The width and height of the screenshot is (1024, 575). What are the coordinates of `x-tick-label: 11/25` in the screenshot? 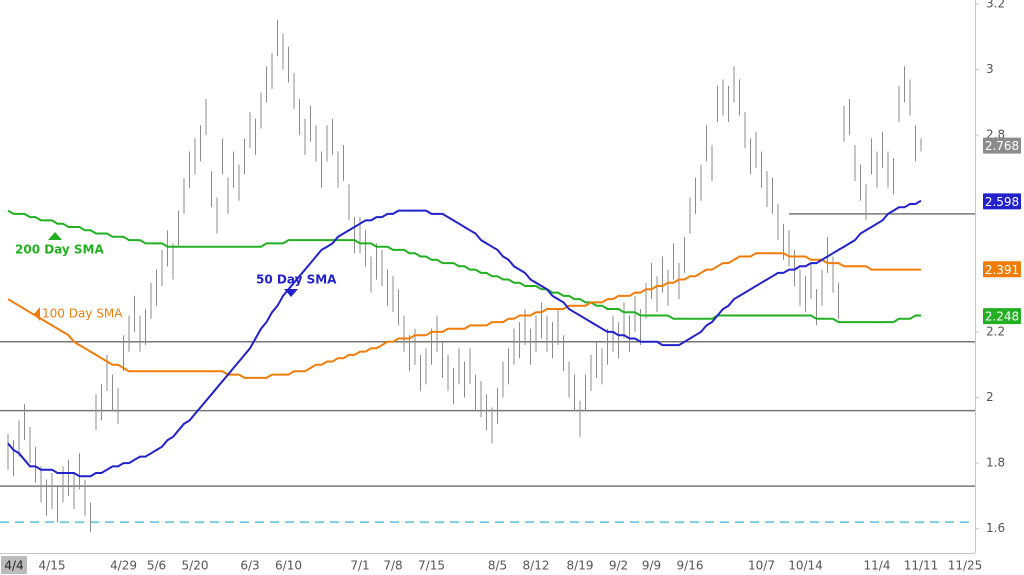 It's located at (965, 566).